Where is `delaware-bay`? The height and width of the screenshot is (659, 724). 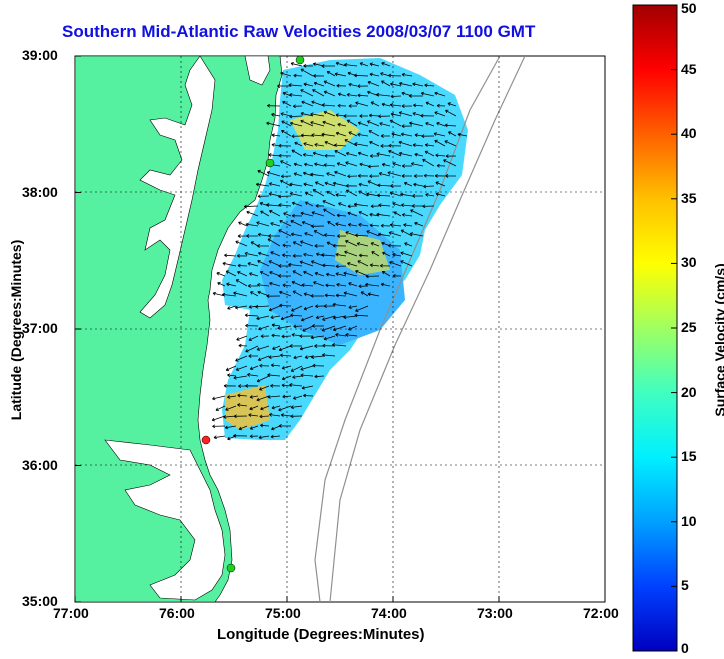
delaware-bay is located at coordinates (257, 70).